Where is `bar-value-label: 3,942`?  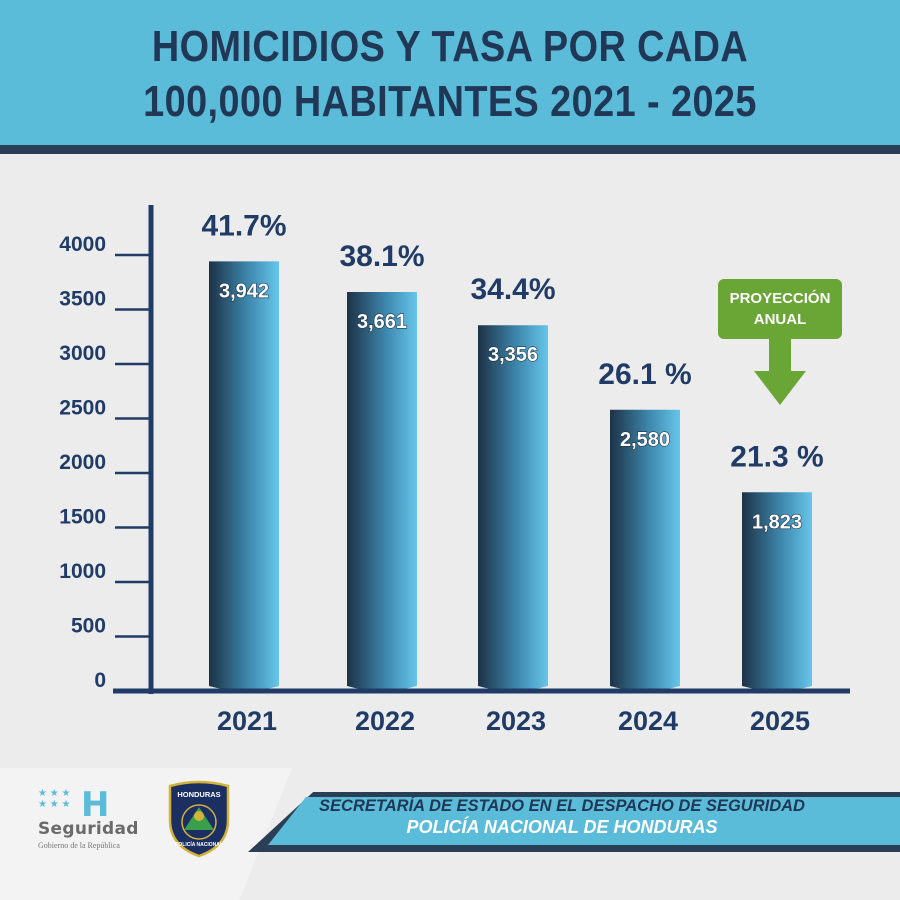
bar-value-label: 3,942 is located at coordinates (244, 291).